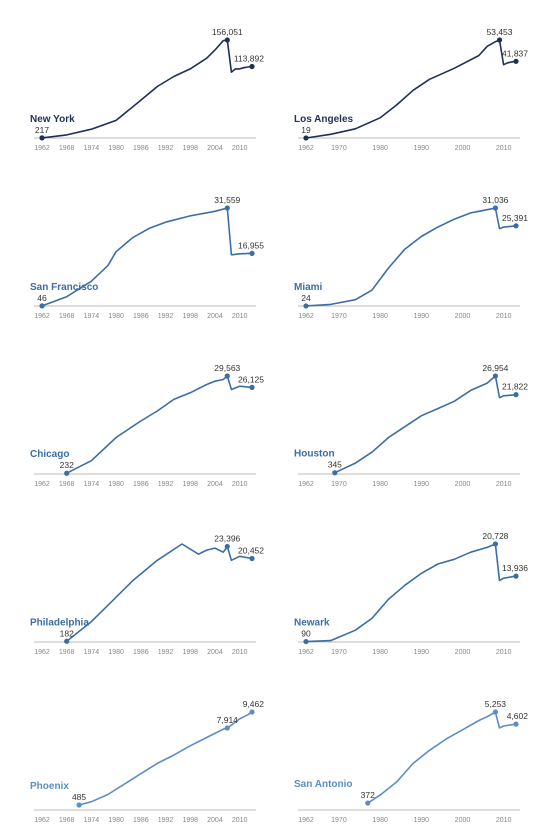  Describe the element at coordinates (251, 245) in the screenshot. I see `data-label: 16,955` at that location.